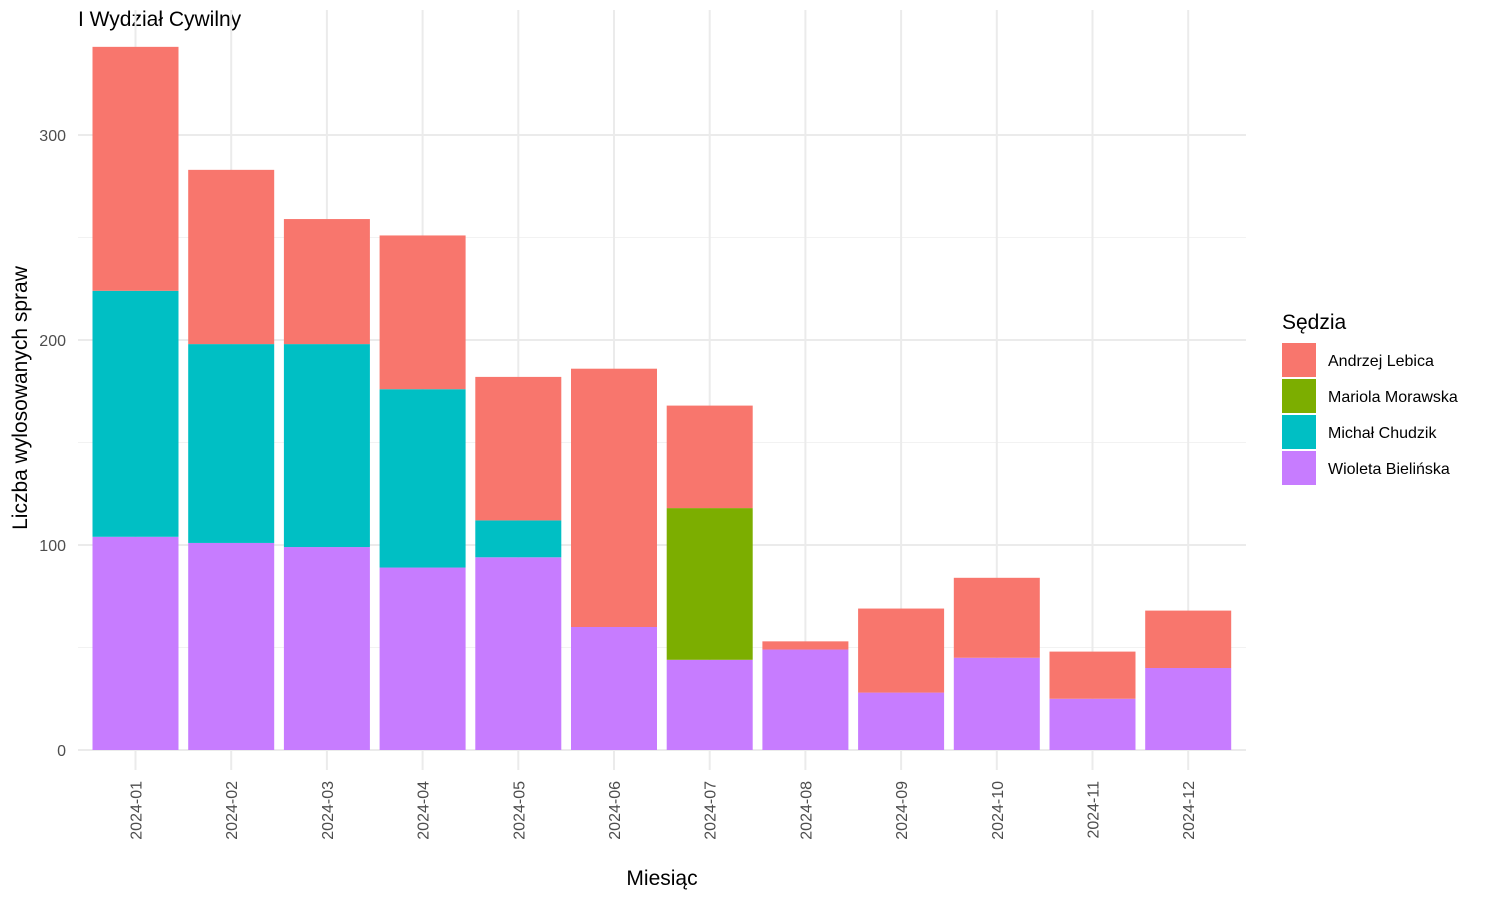  I want to click on x-tick-label: 2024-01, so click(137, 810).